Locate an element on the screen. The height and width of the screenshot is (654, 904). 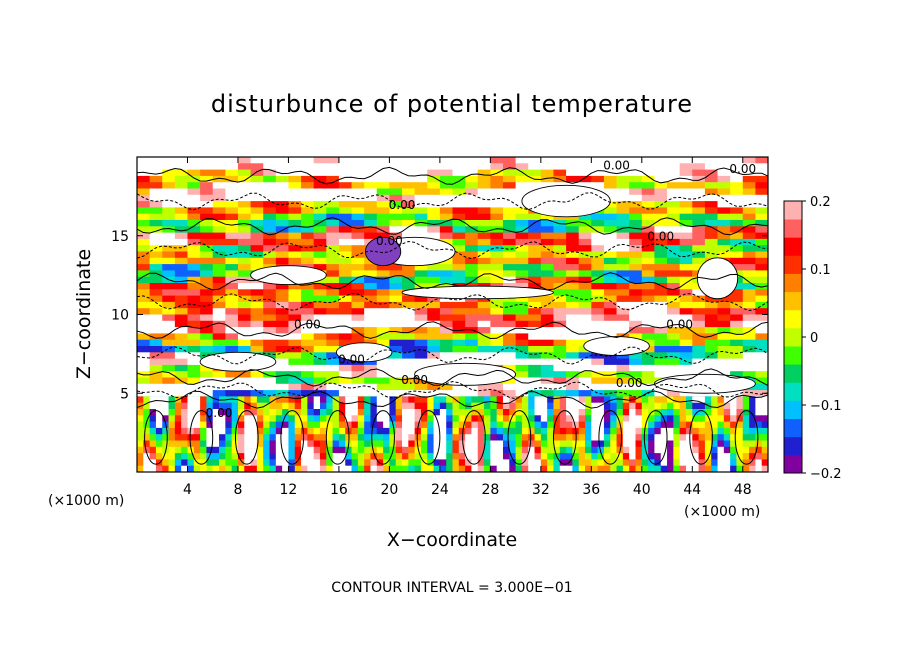
x-tick-label-1: 8 is located at coordinates (237, 490).